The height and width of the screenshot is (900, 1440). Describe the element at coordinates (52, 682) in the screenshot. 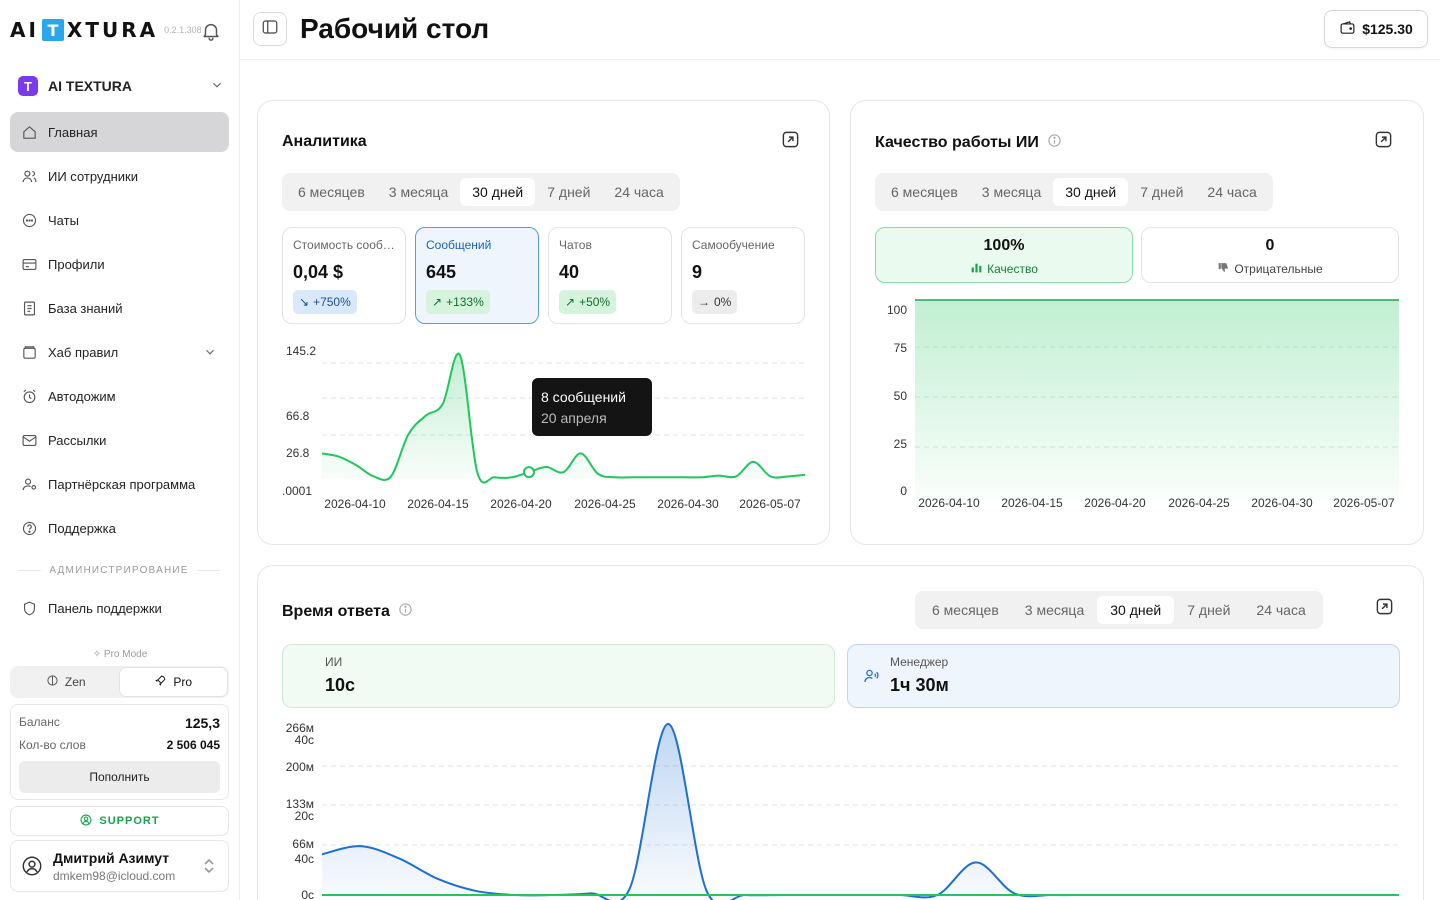

I see `leaf-icon` at that location.